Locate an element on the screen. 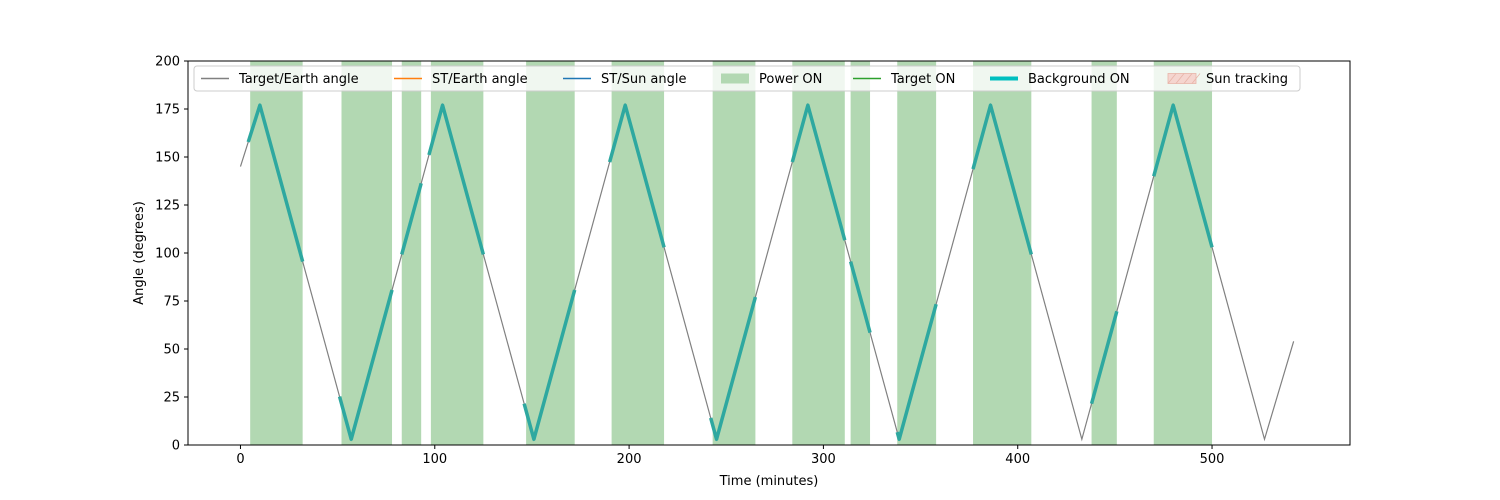 This screenshot has width=1500, height=500. legend-entry: Target ON is located at coordinates (904, 79).